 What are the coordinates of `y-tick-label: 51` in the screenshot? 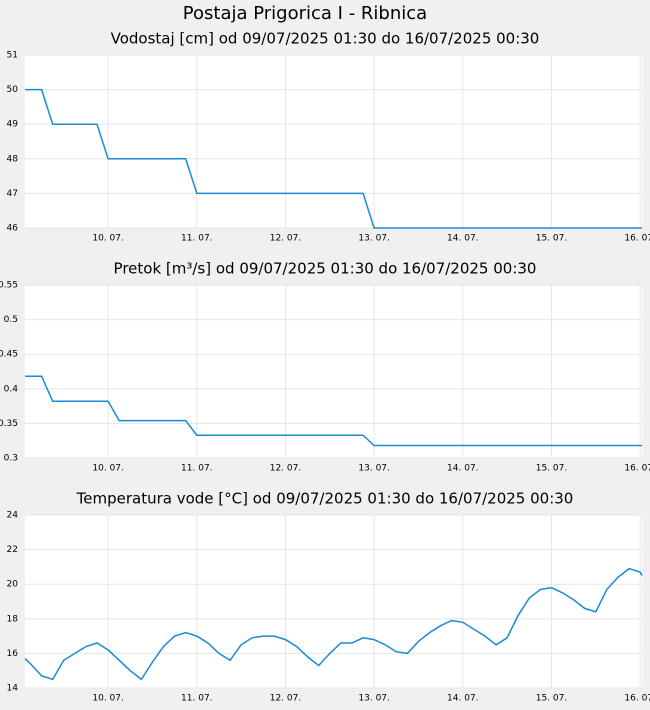 It's located at (12, 56).